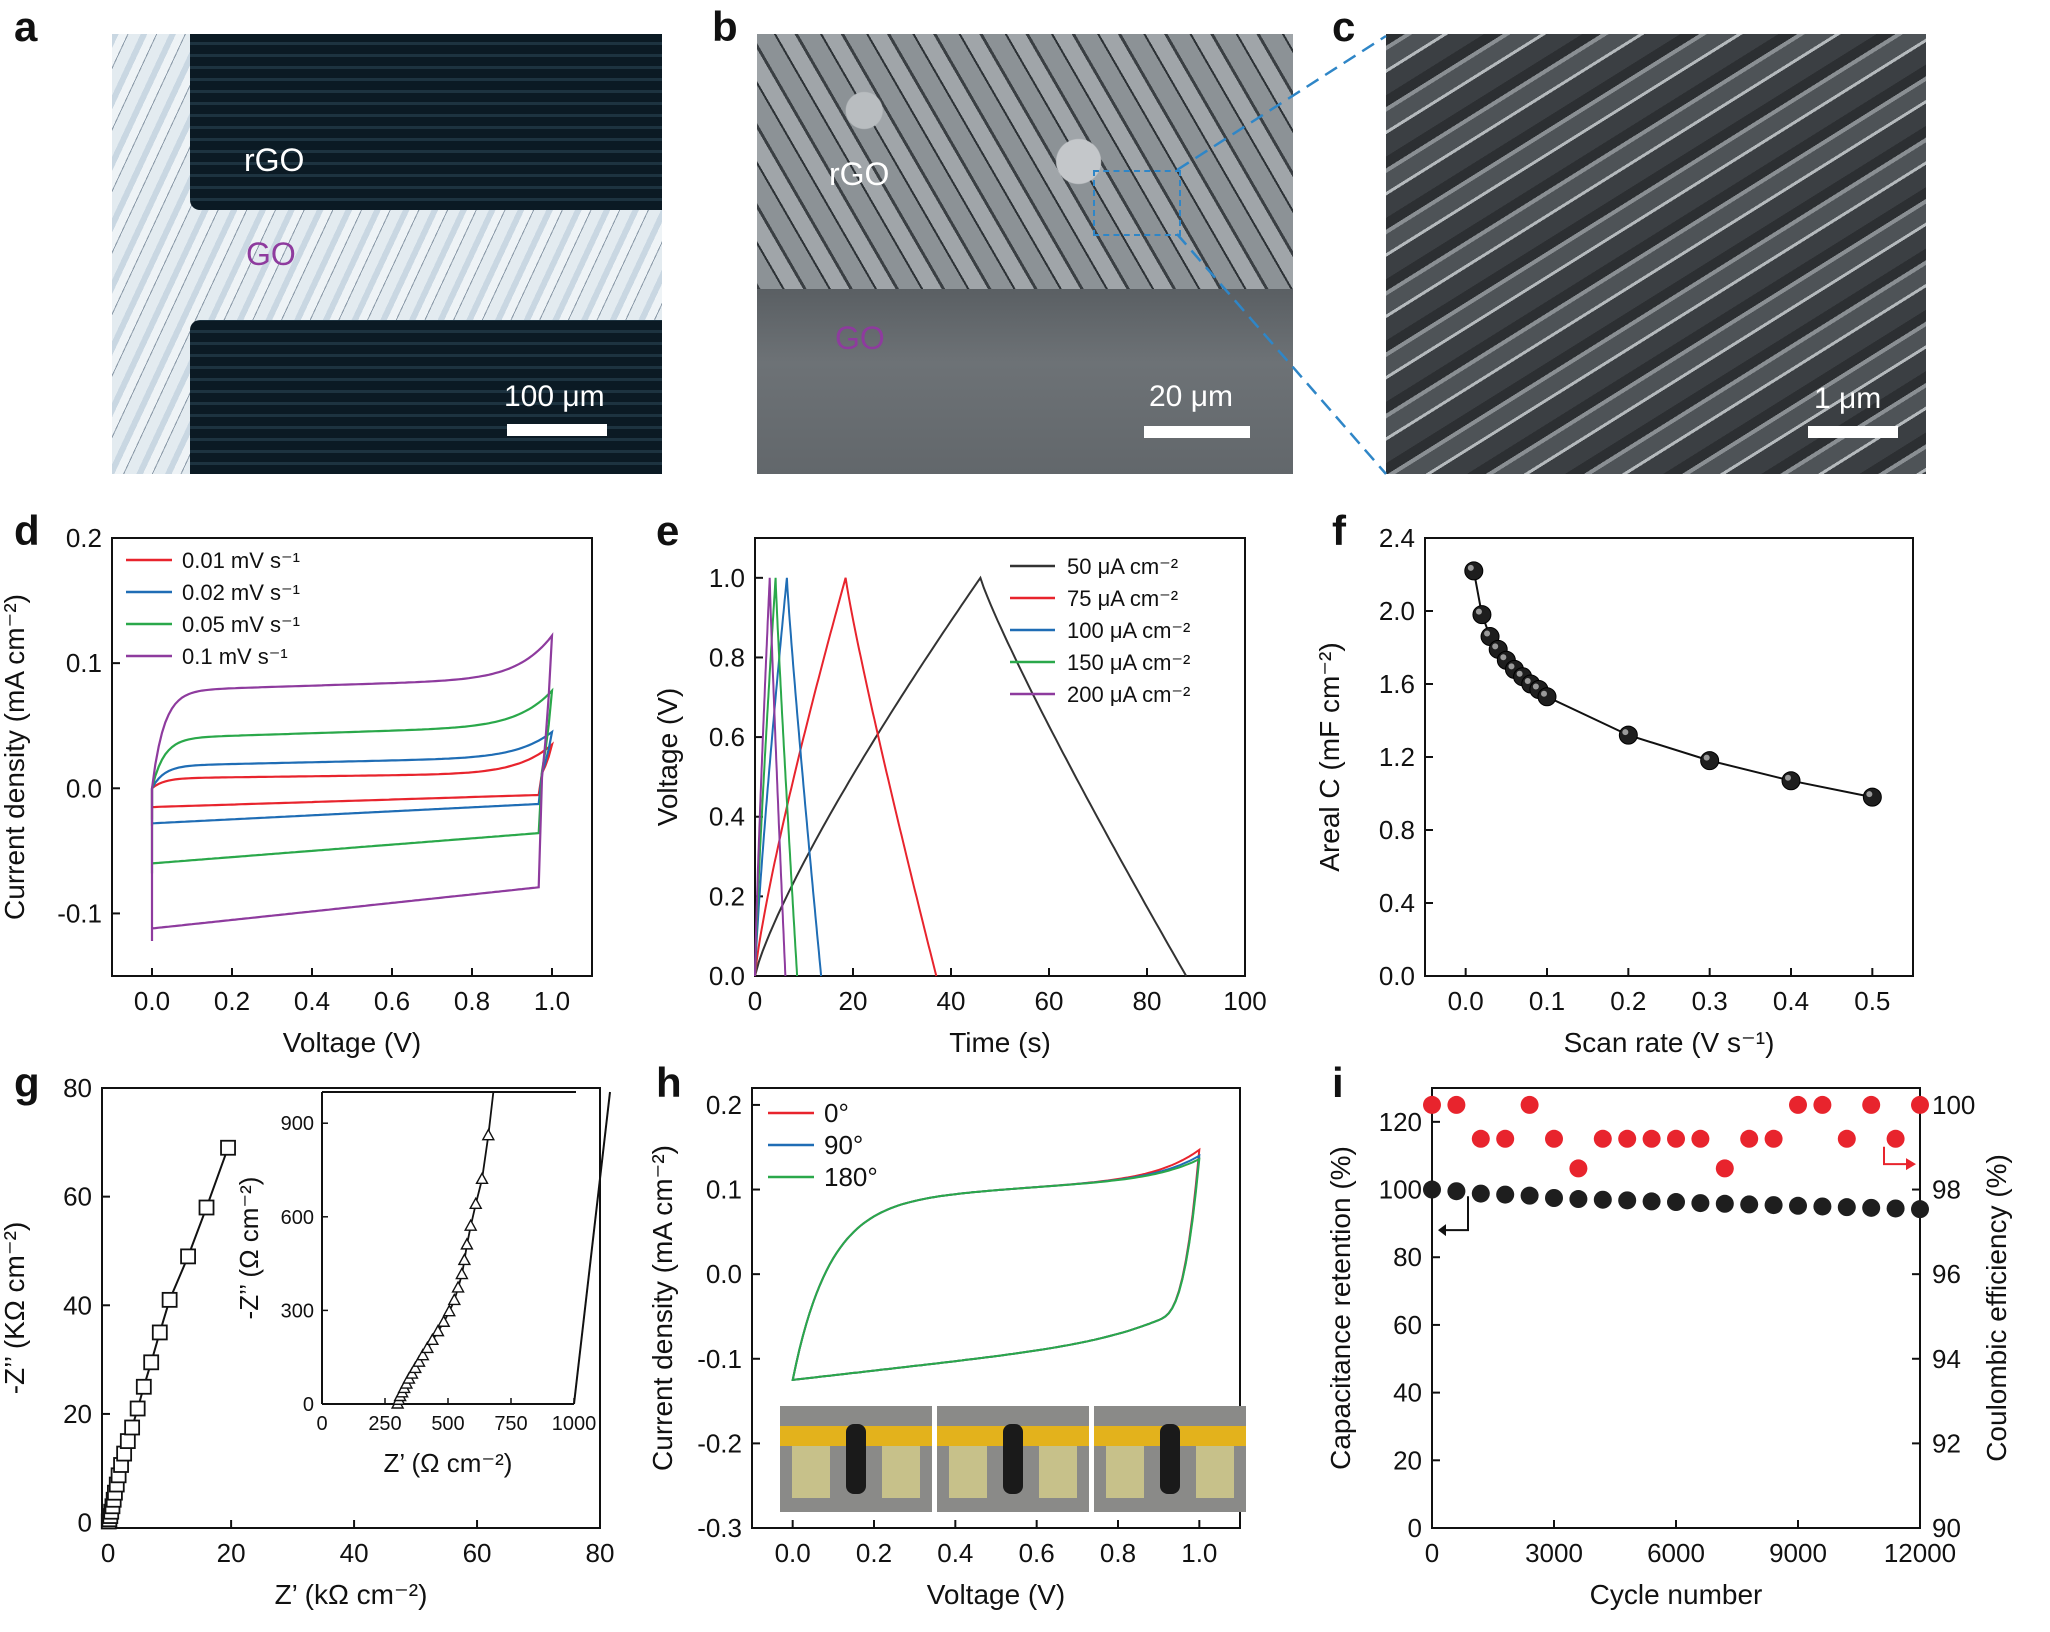 Image resolution: width=2050 pixels, height=1632 pixels. I want to click on legend-label: 90°, so click(843, 1145).